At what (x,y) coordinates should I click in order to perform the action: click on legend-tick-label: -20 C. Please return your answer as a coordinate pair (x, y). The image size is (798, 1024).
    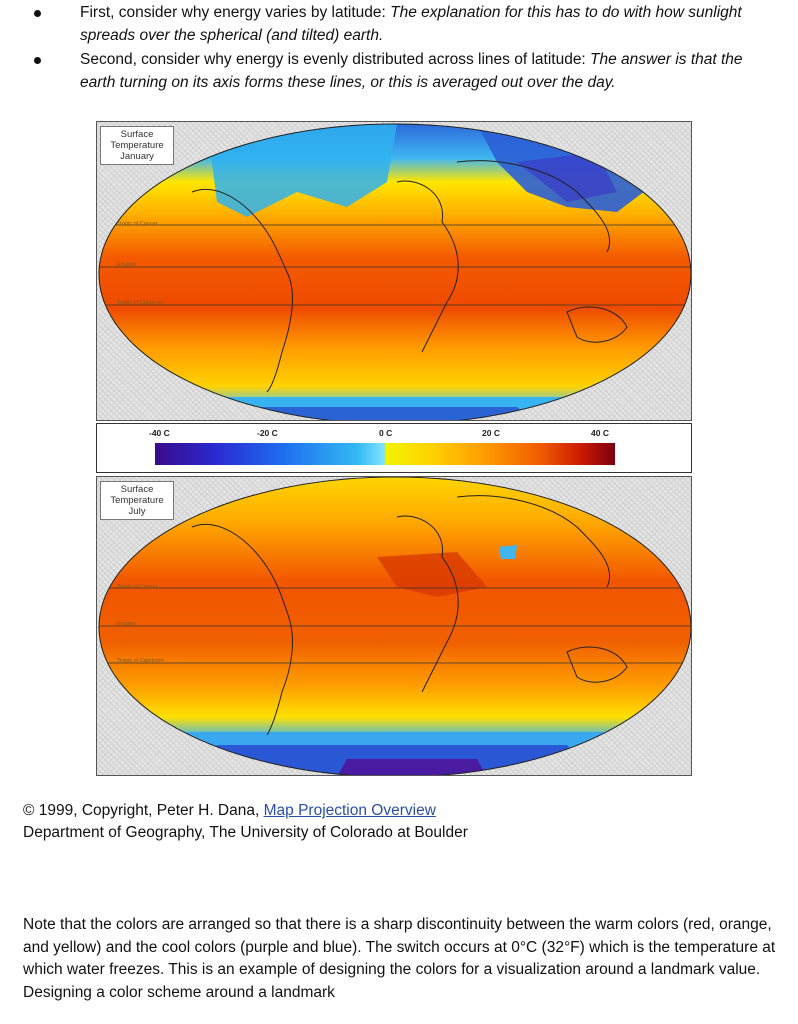
    Looking at the image, I should click on (267, 433).